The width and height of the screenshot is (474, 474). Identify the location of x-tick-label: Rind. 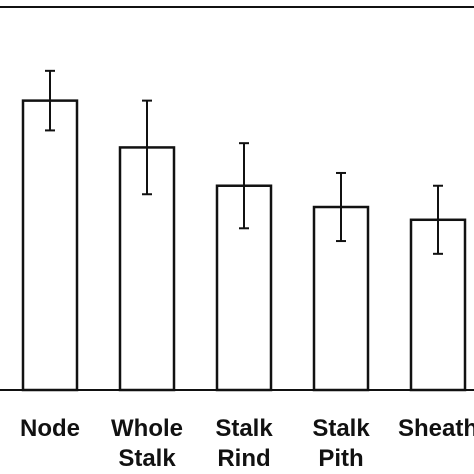
(243, 458).